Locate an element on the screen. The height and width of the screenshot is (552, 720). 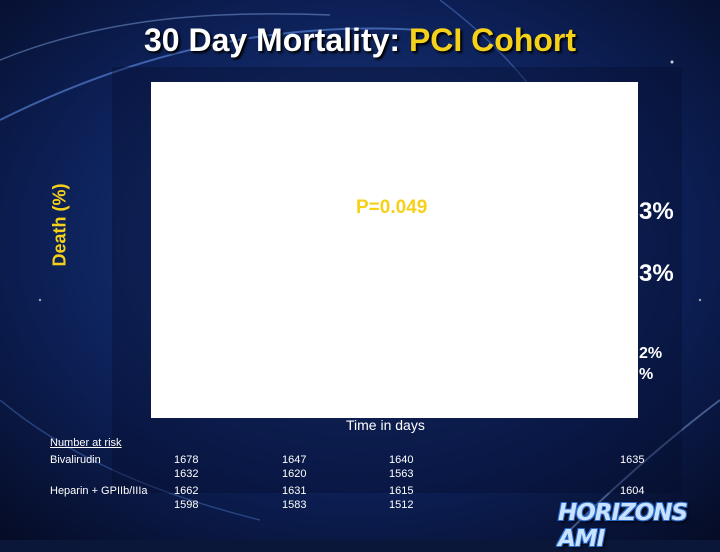
risk-cell: 1647 is located at coordinates (294, 460).